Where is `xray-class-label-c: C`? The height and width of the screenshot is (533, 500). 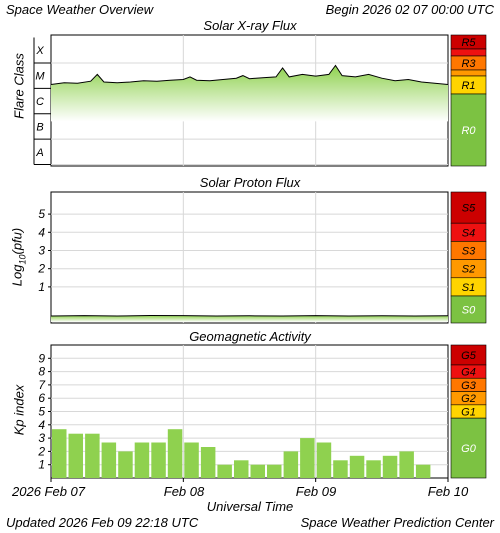 xray-class-label-c: C is located at coordinates (40, 102).